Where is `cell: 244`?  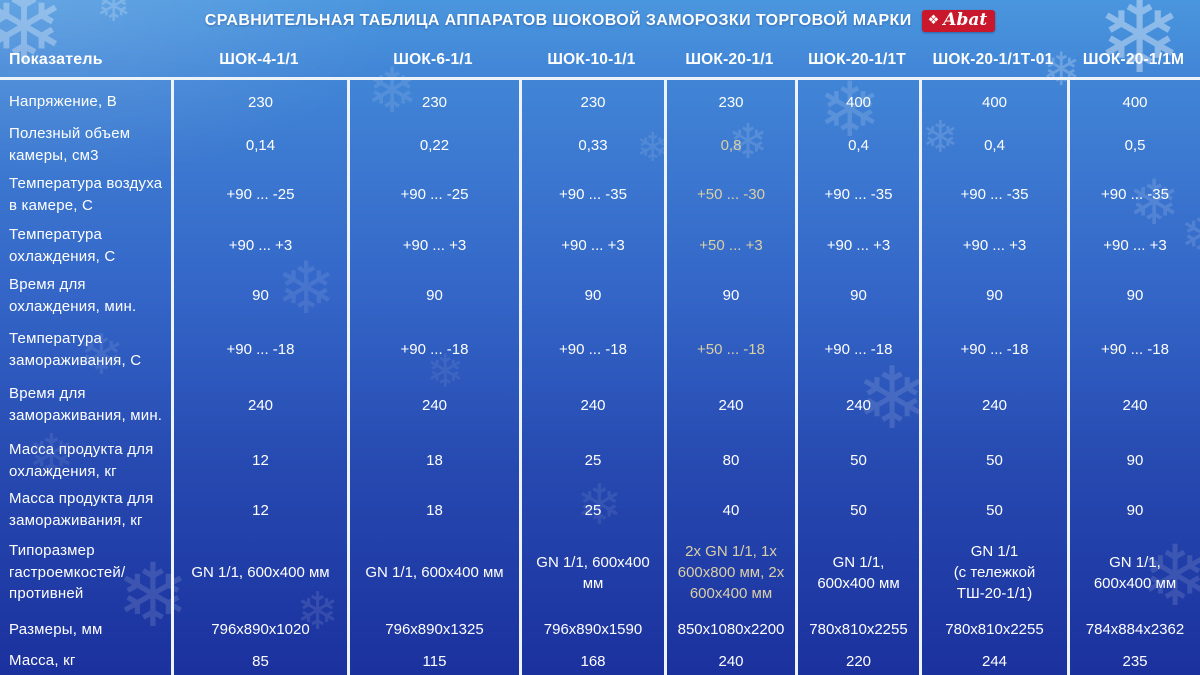 cell: 244 is located at coordinates (993, 661).